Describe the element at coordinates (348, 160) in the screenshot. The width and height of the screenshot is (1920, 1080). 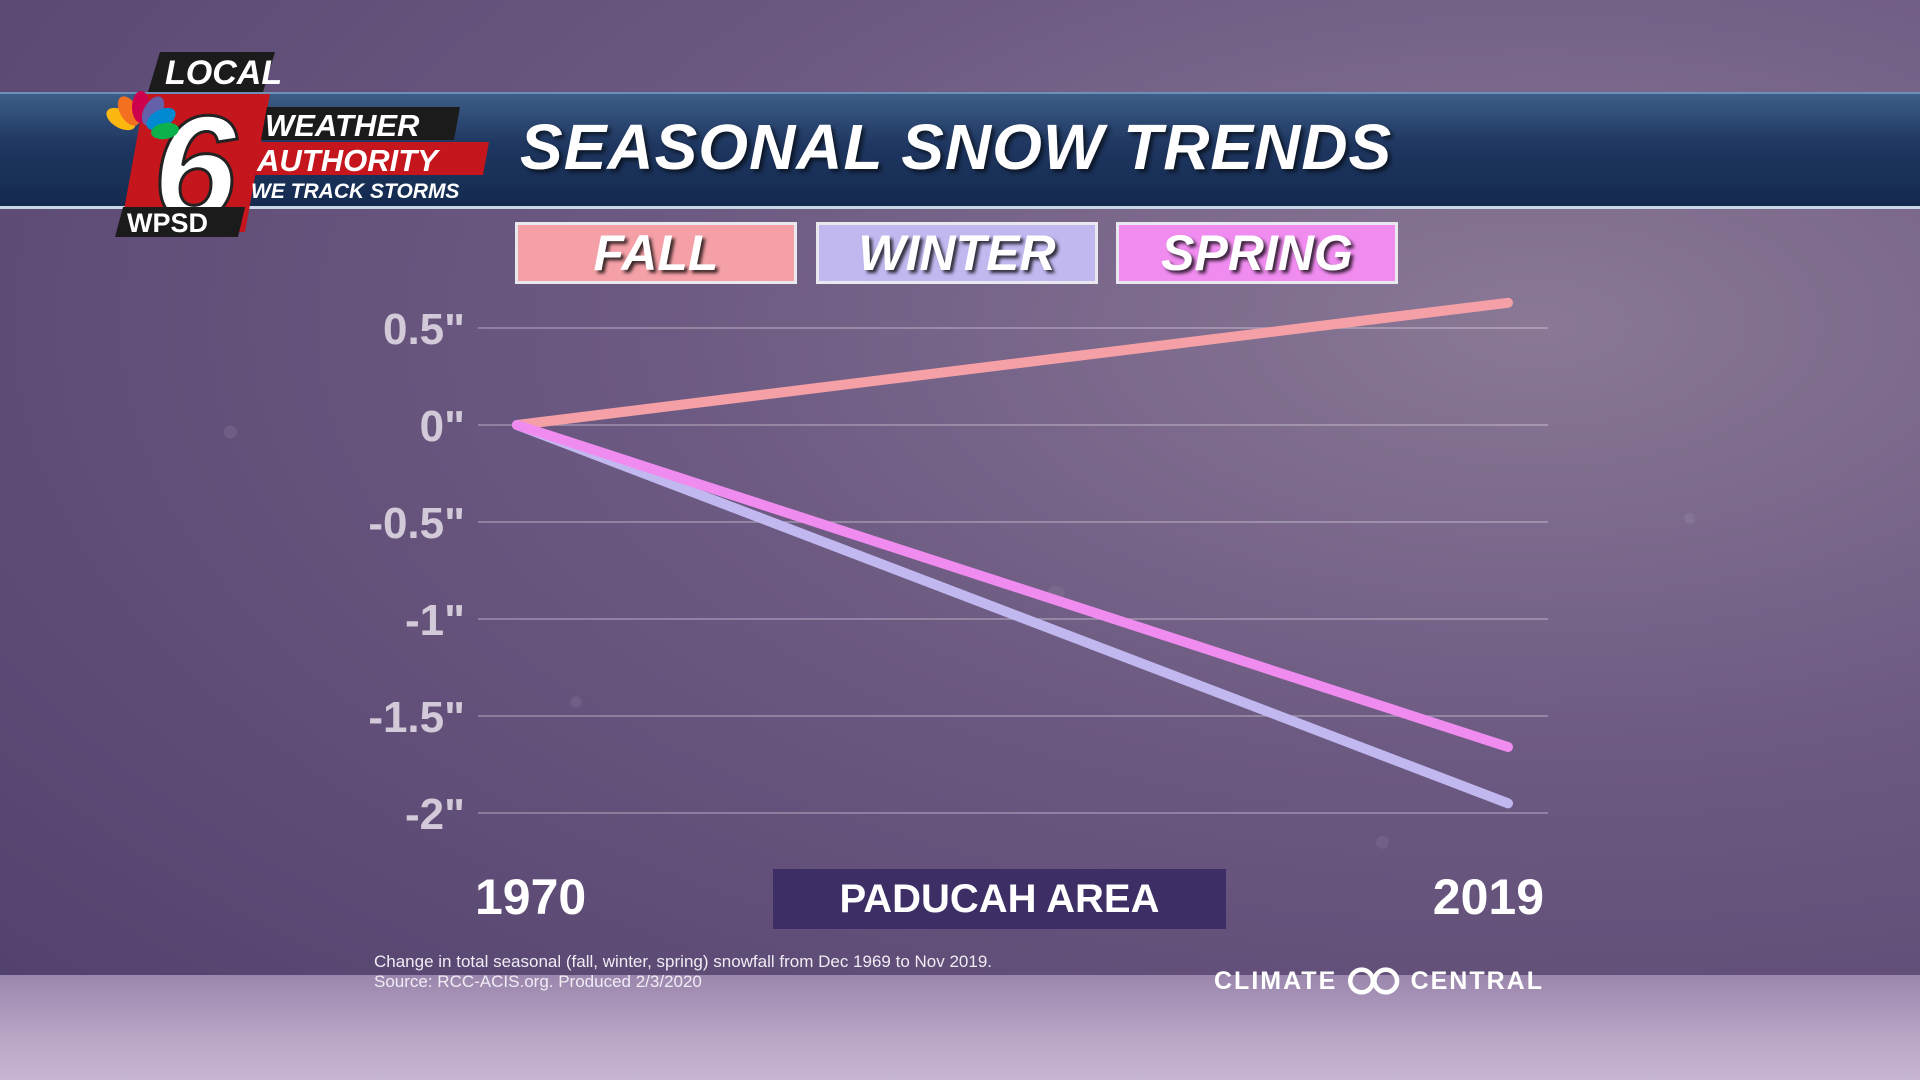
I see `logo-line2: AUTHORITY` at that location.